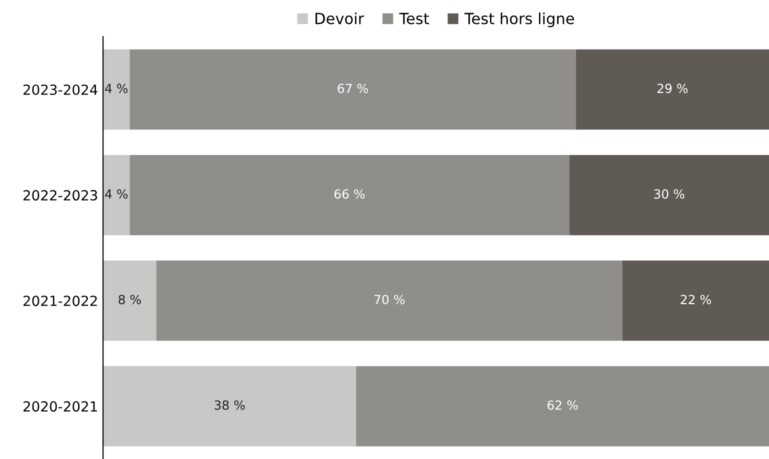 The width and height of the screenshot is (769, 459). Describe the element at coordinates (129, 299) in the screenshot. I see `data-label: 8 %` at that location.